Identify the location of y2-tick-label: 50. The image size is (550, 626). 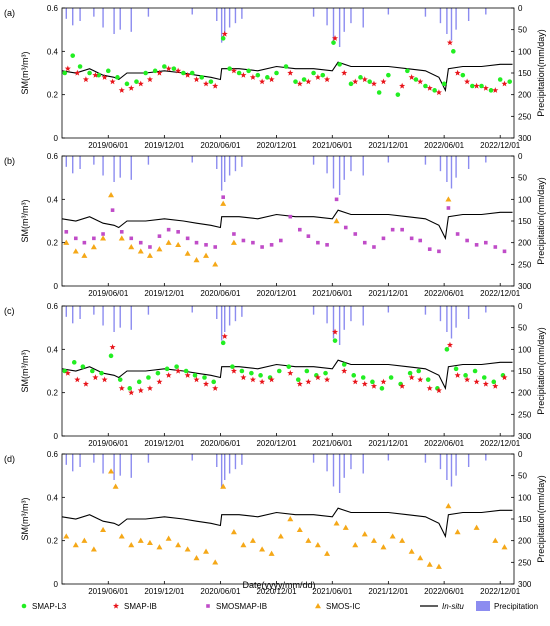
(522, 328).